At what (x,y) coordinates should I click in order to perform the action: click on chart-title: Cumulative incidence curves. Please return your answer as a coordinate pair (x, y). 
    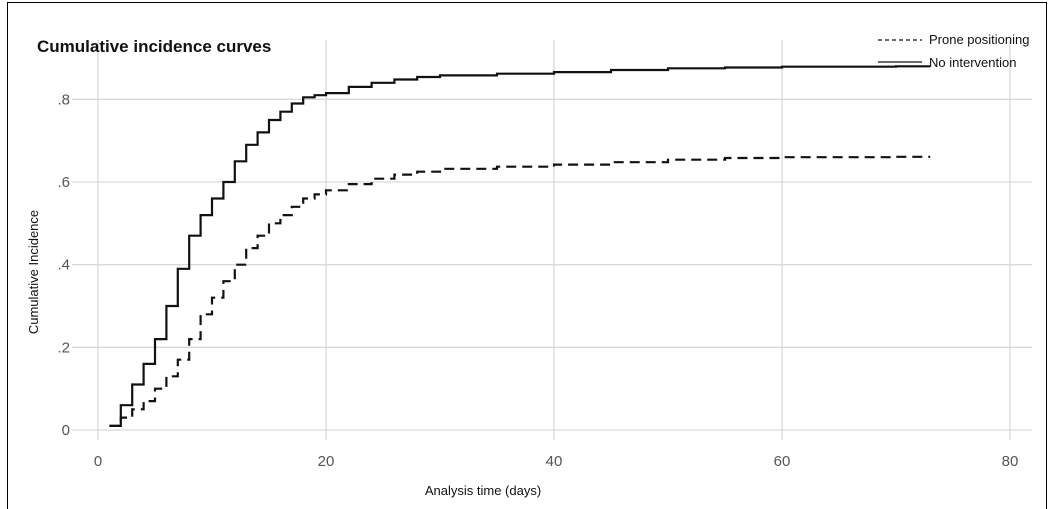
    Looking at the image, I should click on (154, 46).